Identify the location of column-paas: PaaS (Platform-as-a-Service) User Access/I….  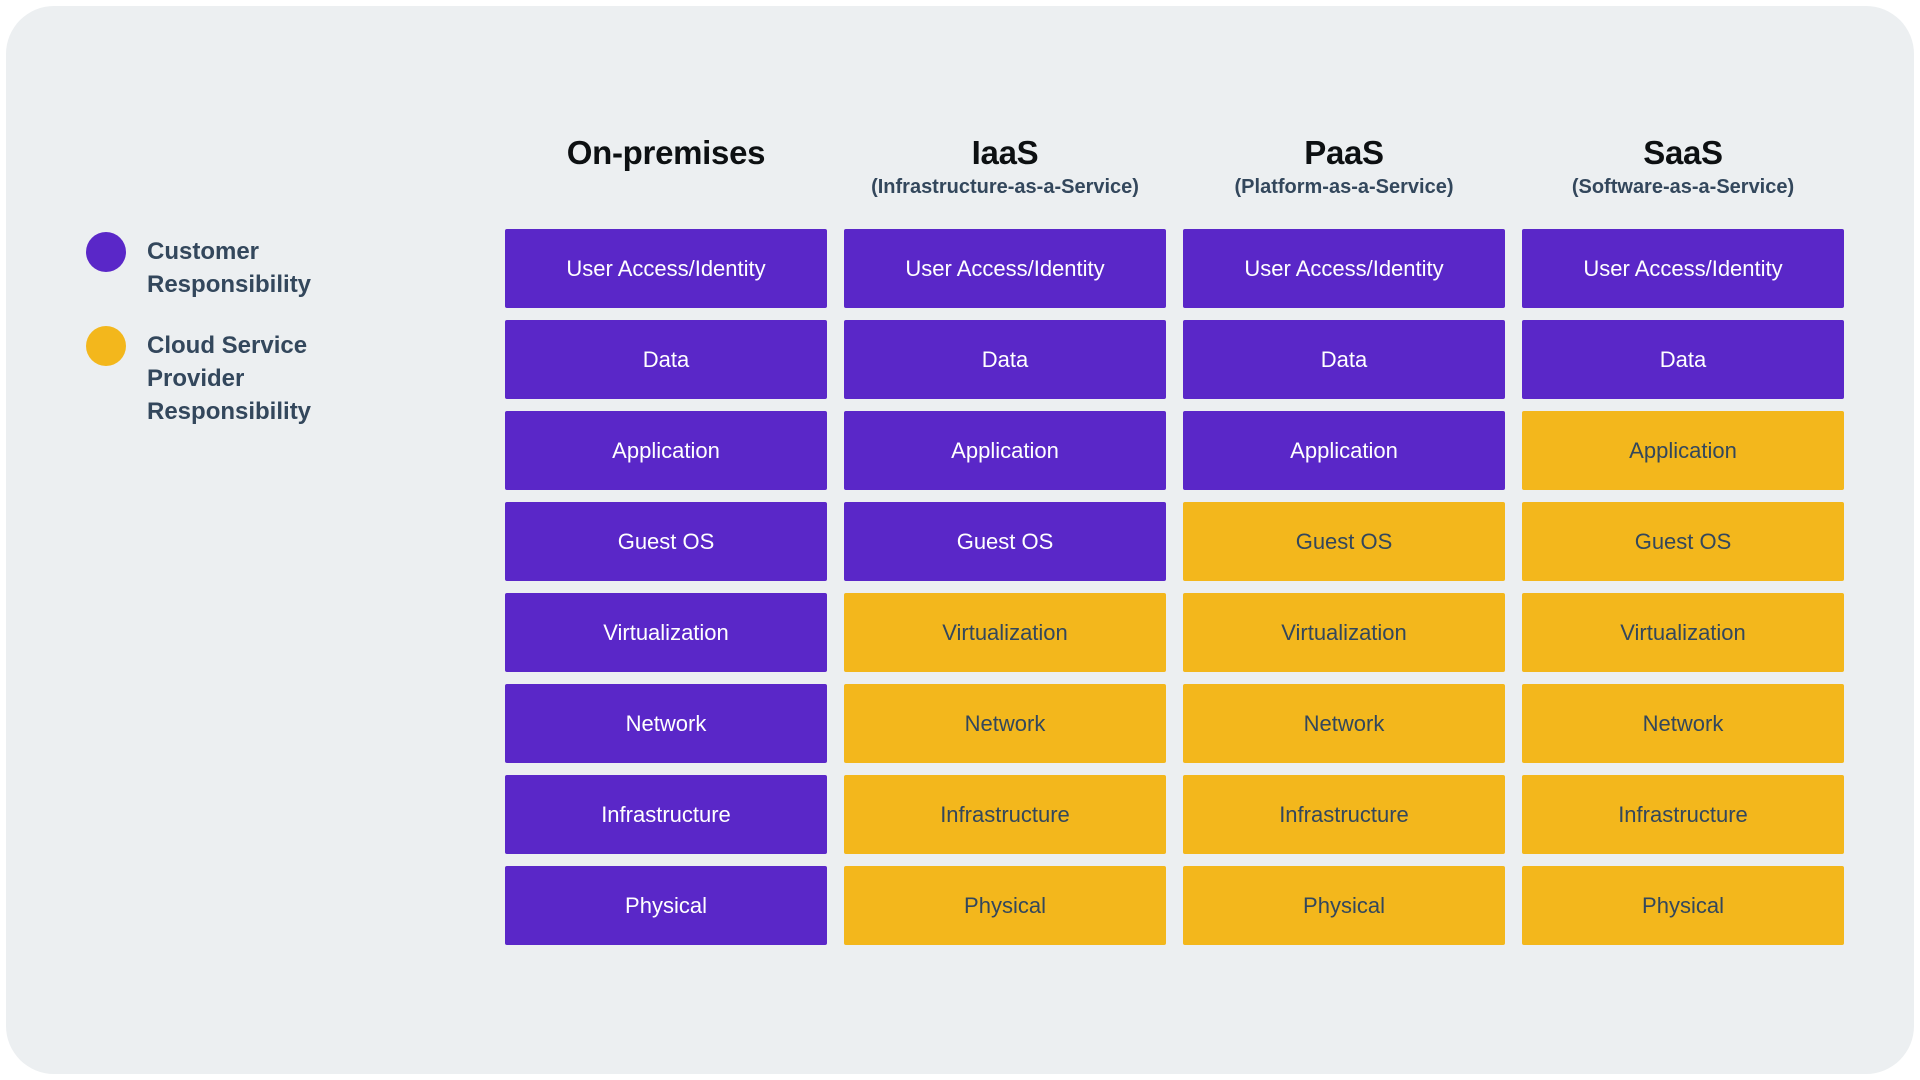
(1344, 538).